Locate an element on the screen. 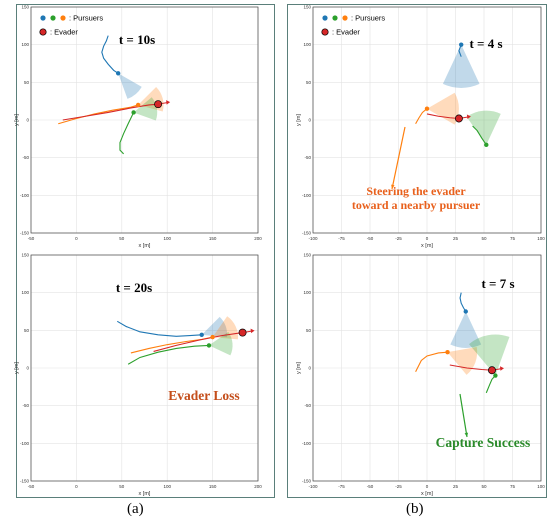  chart-title: t = 4 s is located at coordinates (485, 43).